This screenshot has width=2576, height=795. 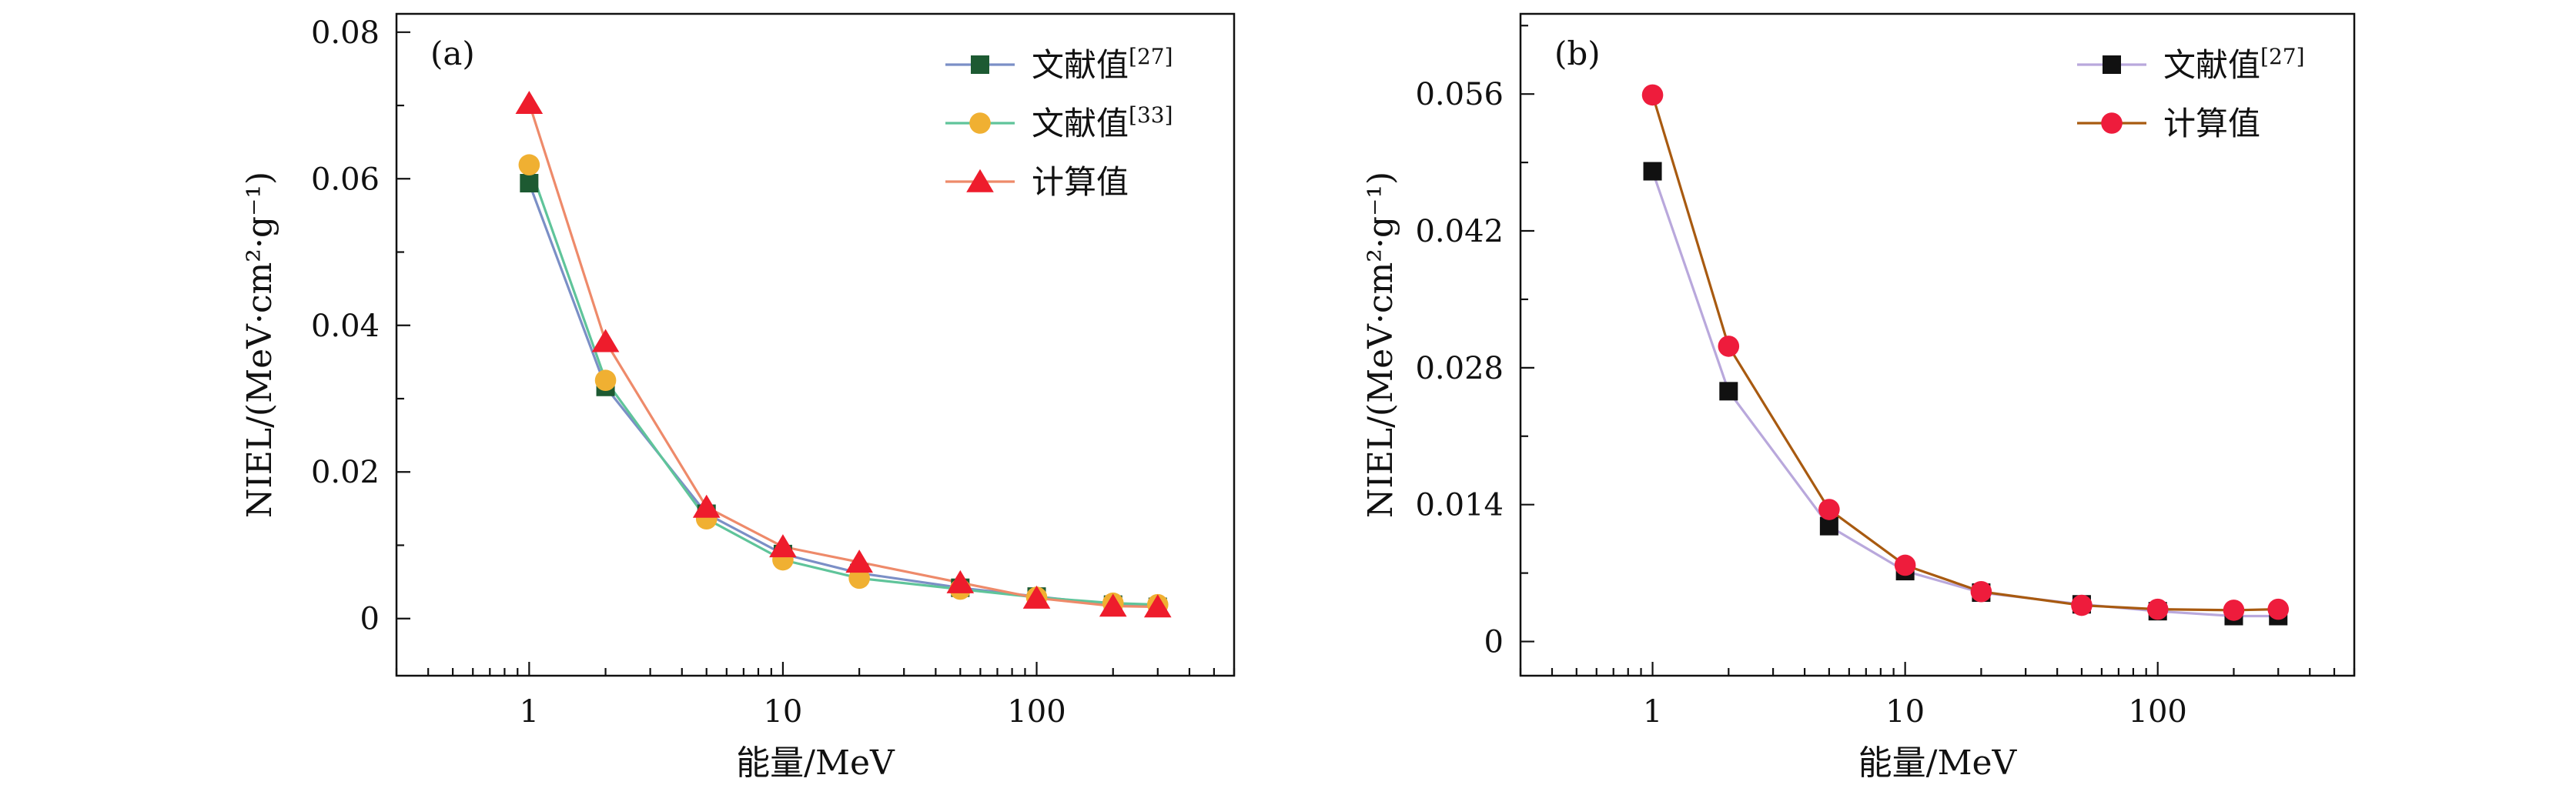 I want to click on panel-label: (a), so click(x=453, y=53).